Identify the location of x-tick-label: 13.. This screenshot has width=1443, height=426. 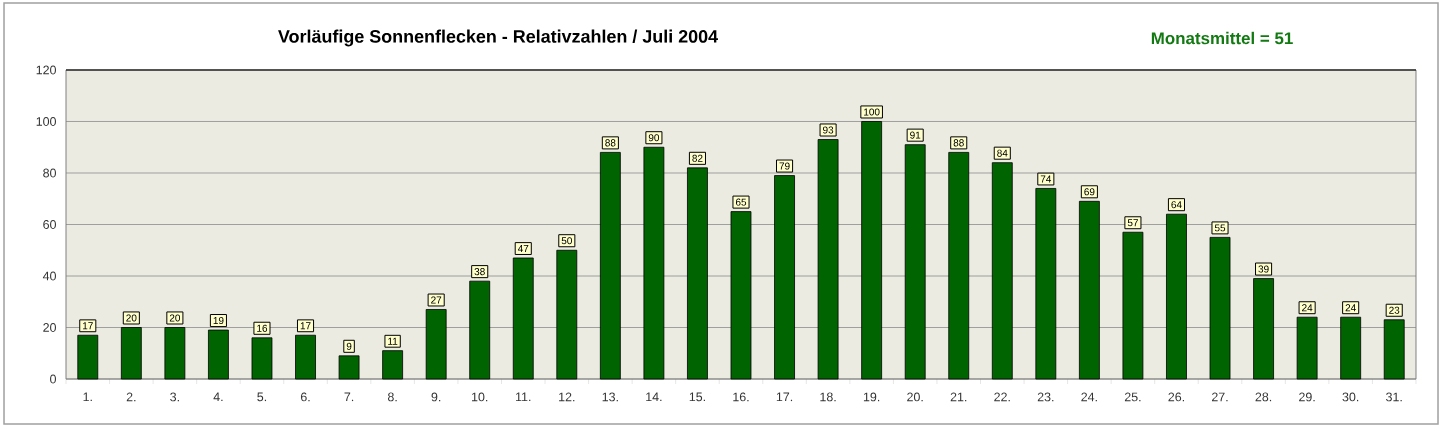
(610, 397).